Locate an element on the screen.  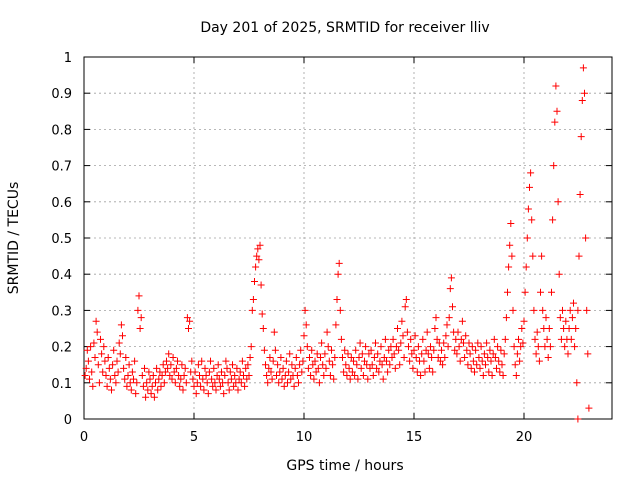
y-tick-label: 0.2 is located at coordinates (61, 348).